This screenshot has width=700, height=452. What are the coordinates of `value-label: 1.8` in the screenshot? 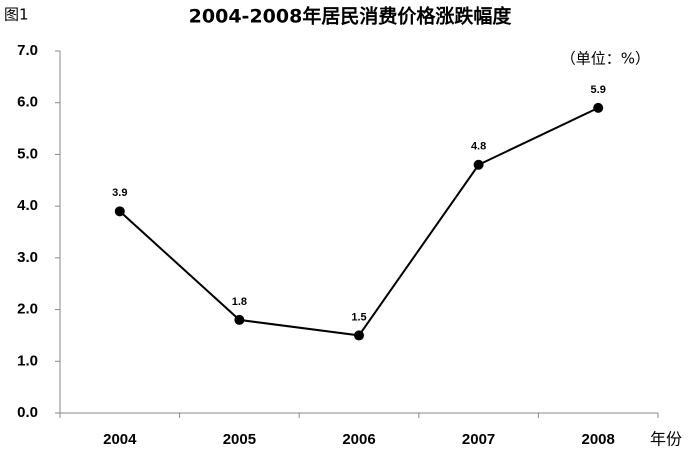 It's located at (239, 302).